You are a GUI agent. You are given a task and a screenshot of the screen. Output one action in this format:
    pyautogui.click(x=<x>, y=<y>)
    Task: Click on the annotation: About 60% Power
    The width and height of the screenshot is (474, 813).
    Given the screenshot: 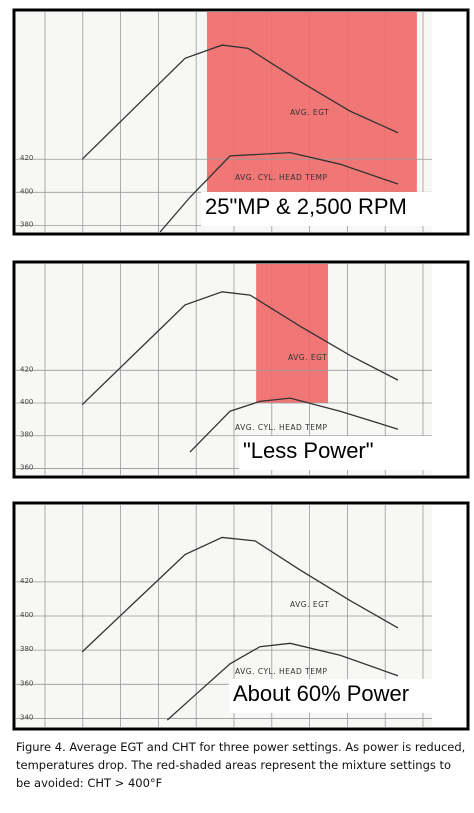 What is the action you would take?
    pyautogui.click(x=321, y=693)
    